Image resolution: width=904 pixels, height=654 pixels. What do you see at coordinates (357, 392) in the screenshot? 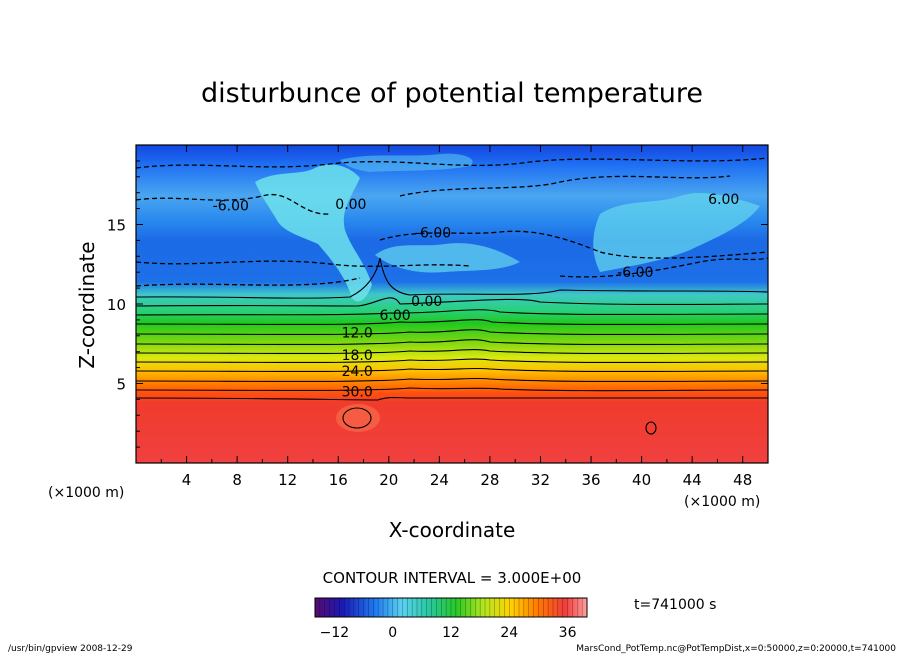
I see `contour-label: 30.0` at bounding box center [357, 392].